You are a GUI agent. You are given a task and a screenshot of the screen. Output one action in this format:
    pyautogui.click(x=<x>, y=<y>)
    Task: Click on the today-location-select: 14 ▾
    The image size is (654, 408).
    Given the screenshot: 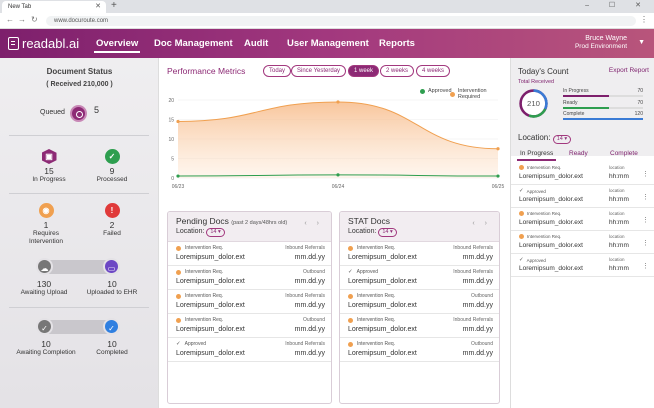 What is the action you would take?
    pyautogui.click(x=562, y=139)
    